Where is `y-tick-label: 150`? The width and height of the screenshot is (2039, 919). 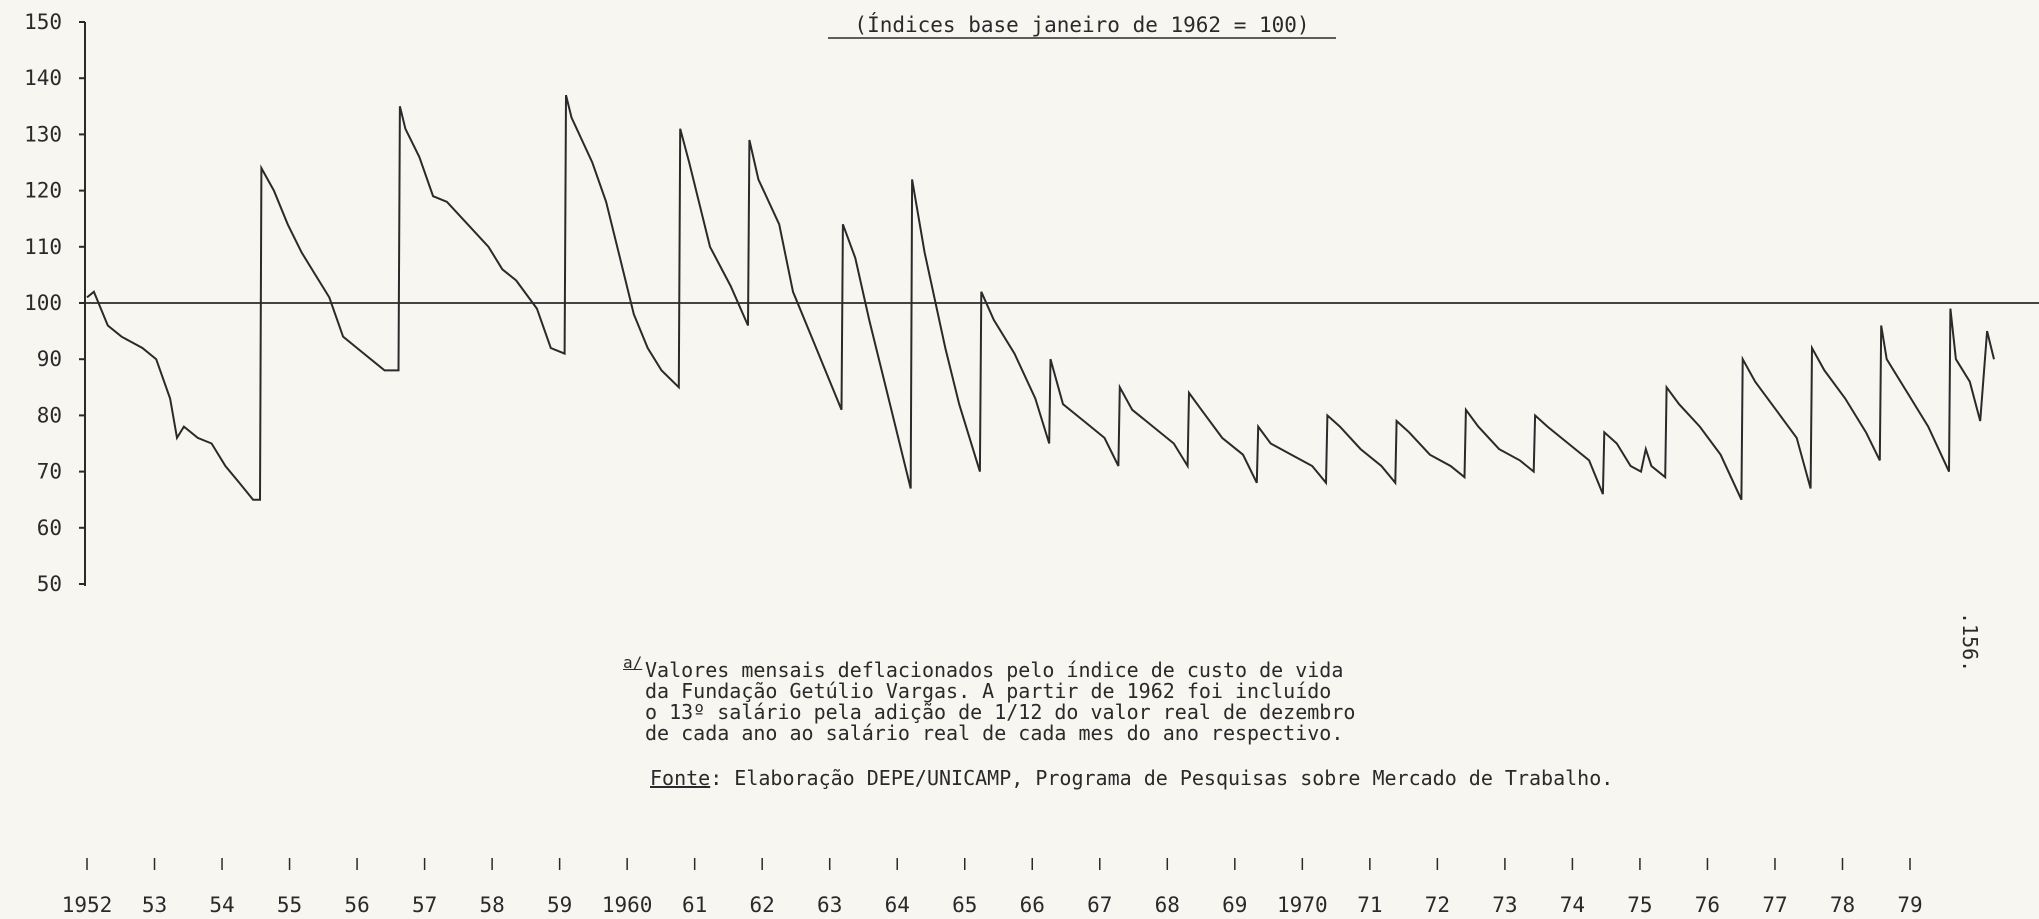
y-tick-label: 150 is located at coordinates (43, 22).